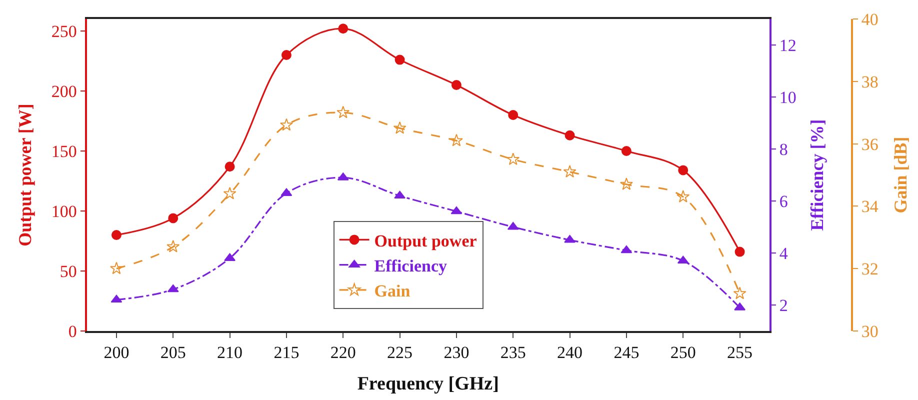 The width and height of the screenshot is (918, 400). Describe the element at coordinates (343, 352) in the screenshot. I see `x-tick-label: 220` at that location.